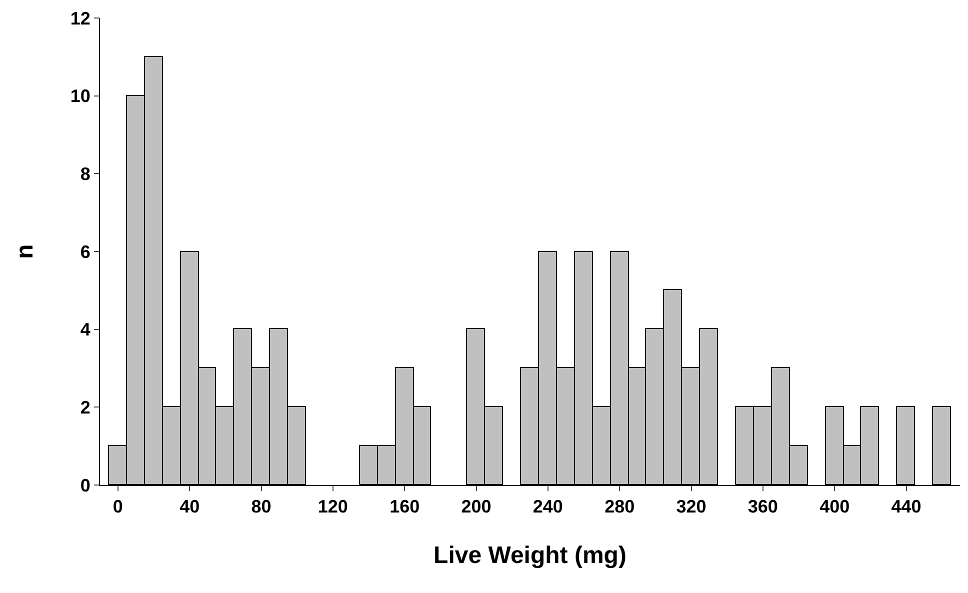 This screenshot has width=968, height=593. What do you see at coordinates (117, 506) in the screenshot?
I see `x-tick-label: 0` at bounding box center [117, 506].